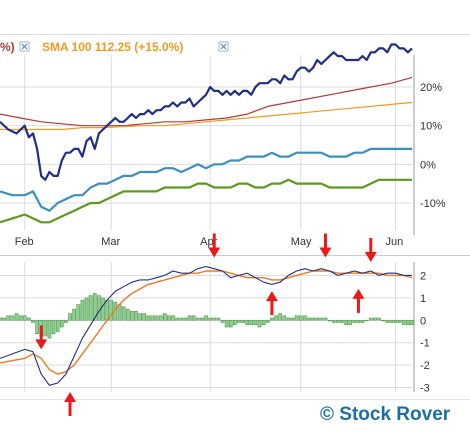 The height and width of the screenshot is (433, 470). What do you see at coordinates (428, 165) in the screenshot?
I see `price-y-tick-label: 0%` at bounding box center [428, 165].